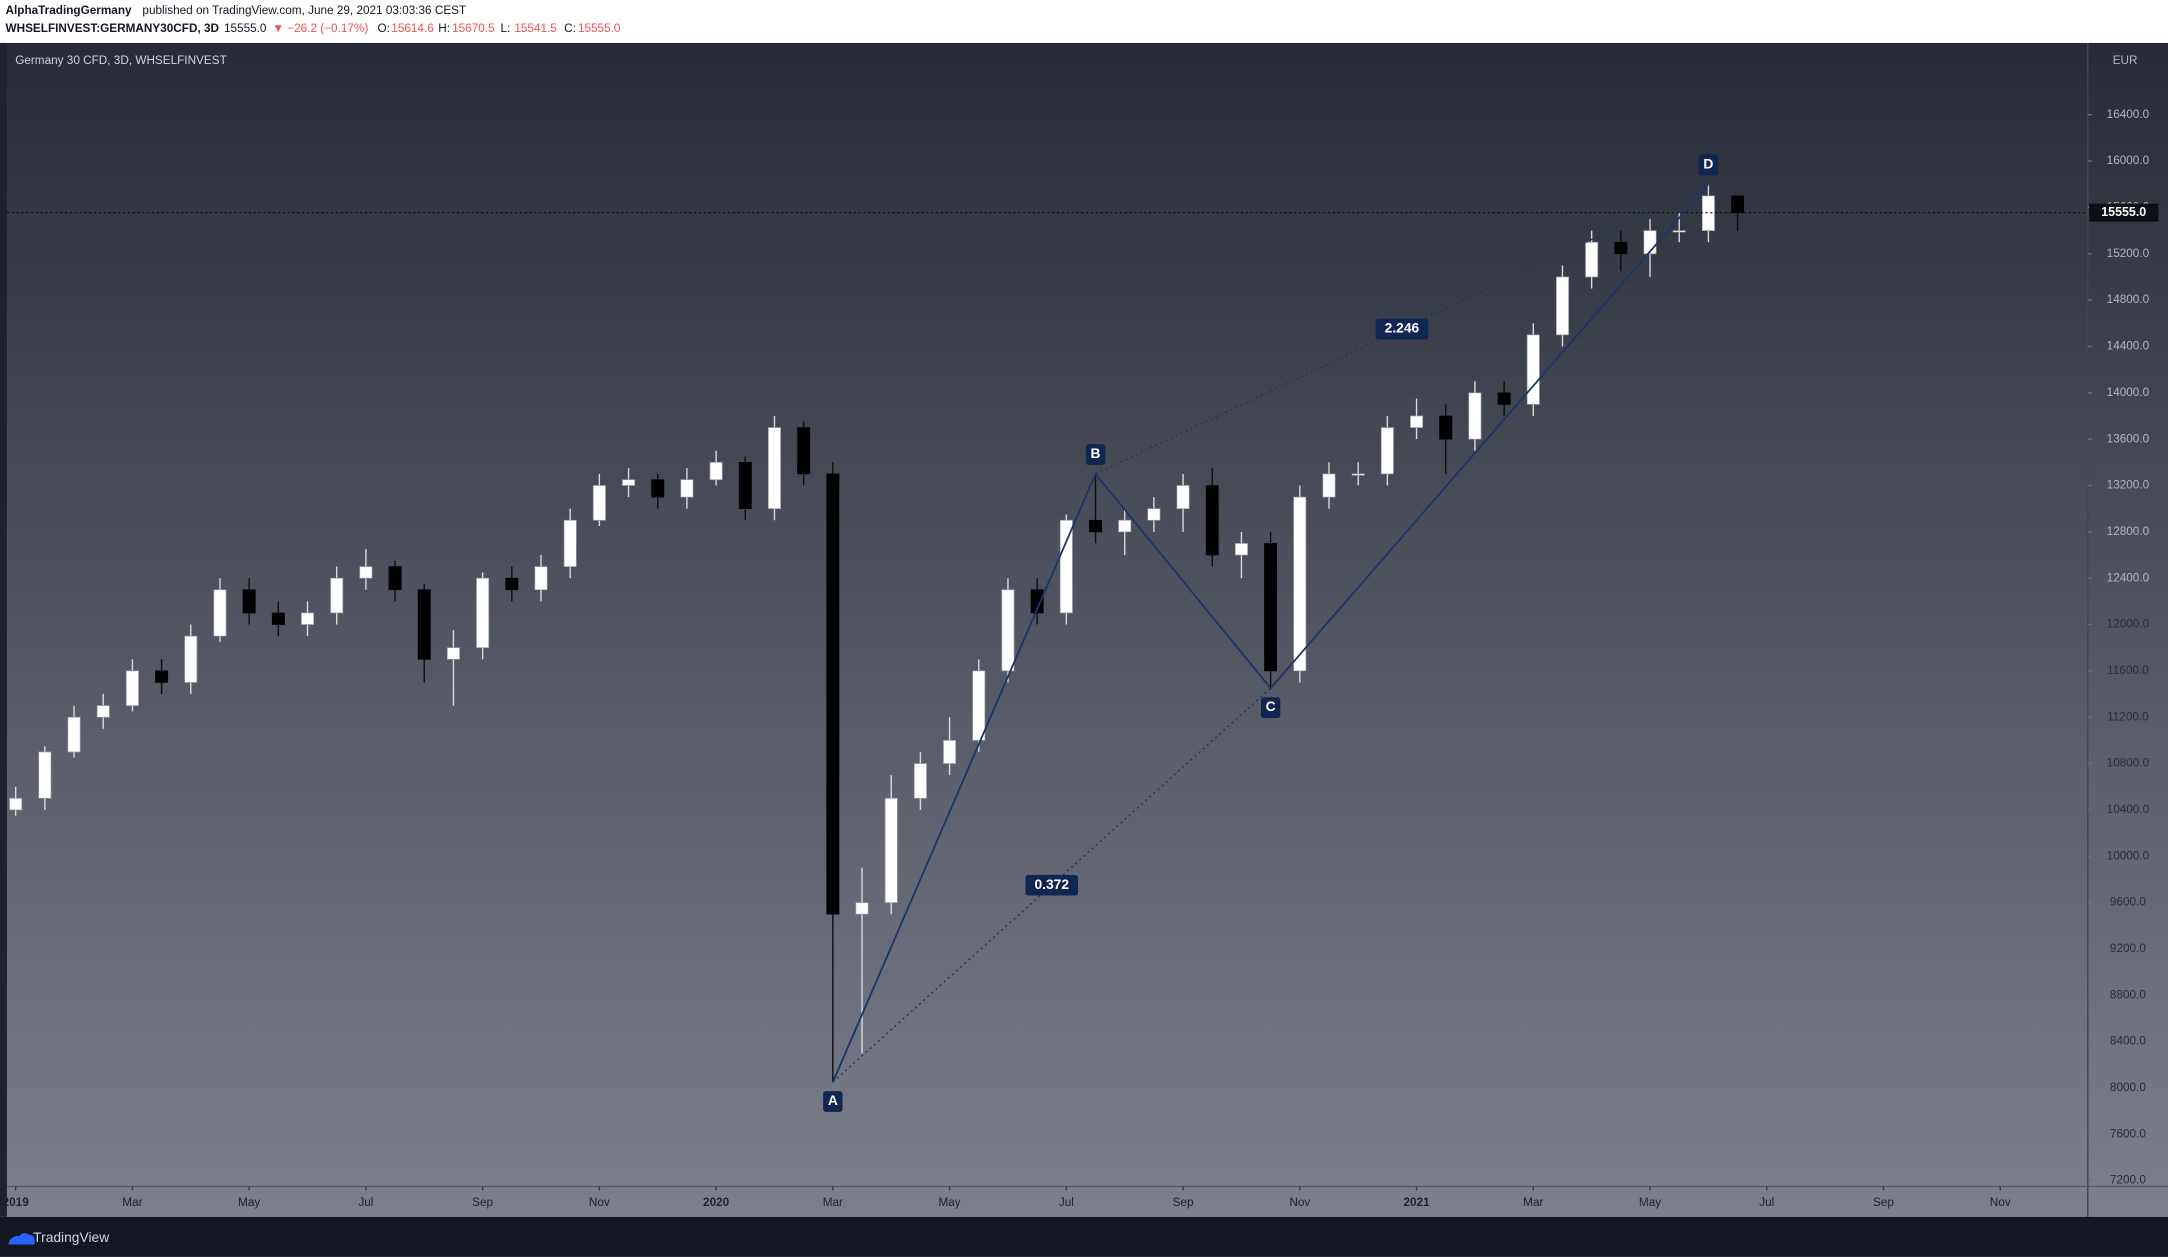  What do you see at coordinates (2128, 994) in the screenshot?
I see `y-tick-label: 8800.0` at bounding box center [2128, 994].